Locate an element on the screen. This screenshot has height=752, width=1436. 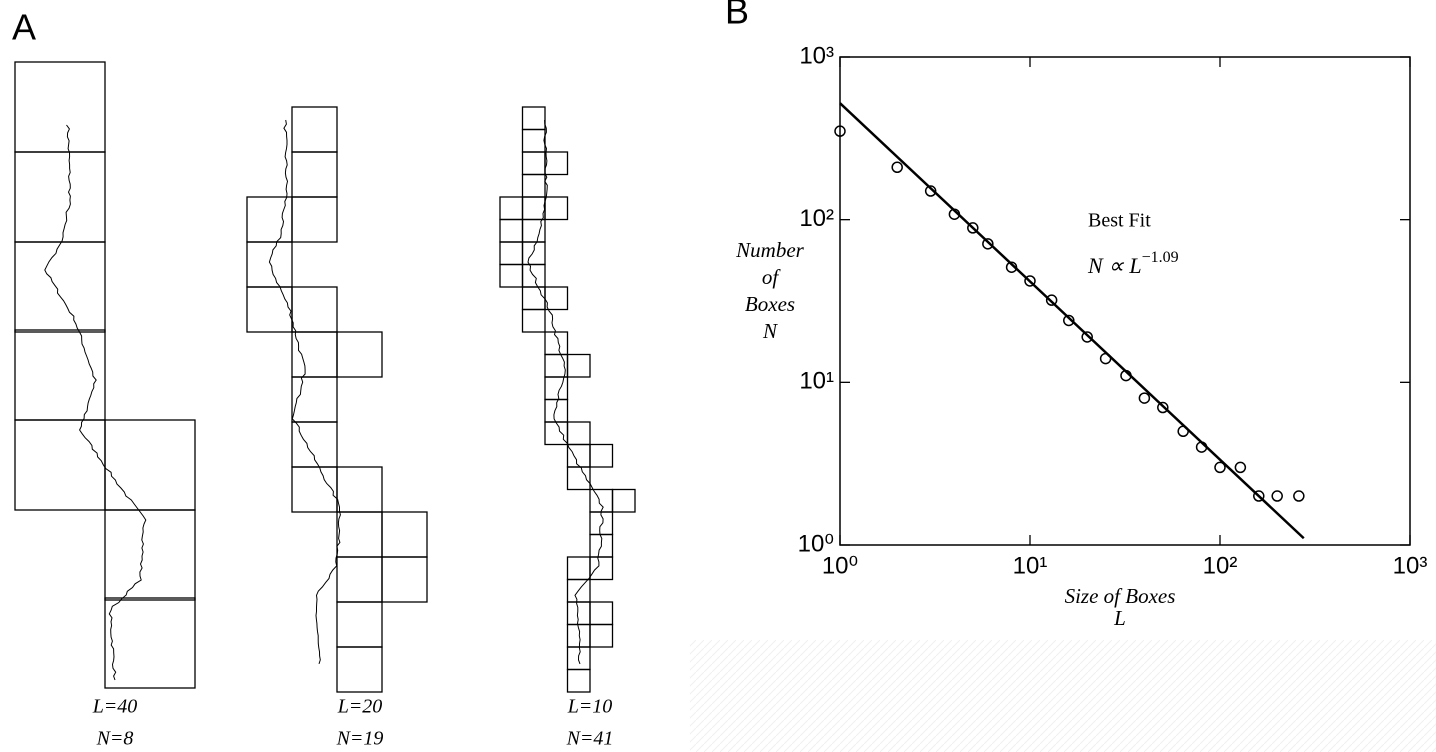
caption-n: N=19 is located at coordinates (360, 739).